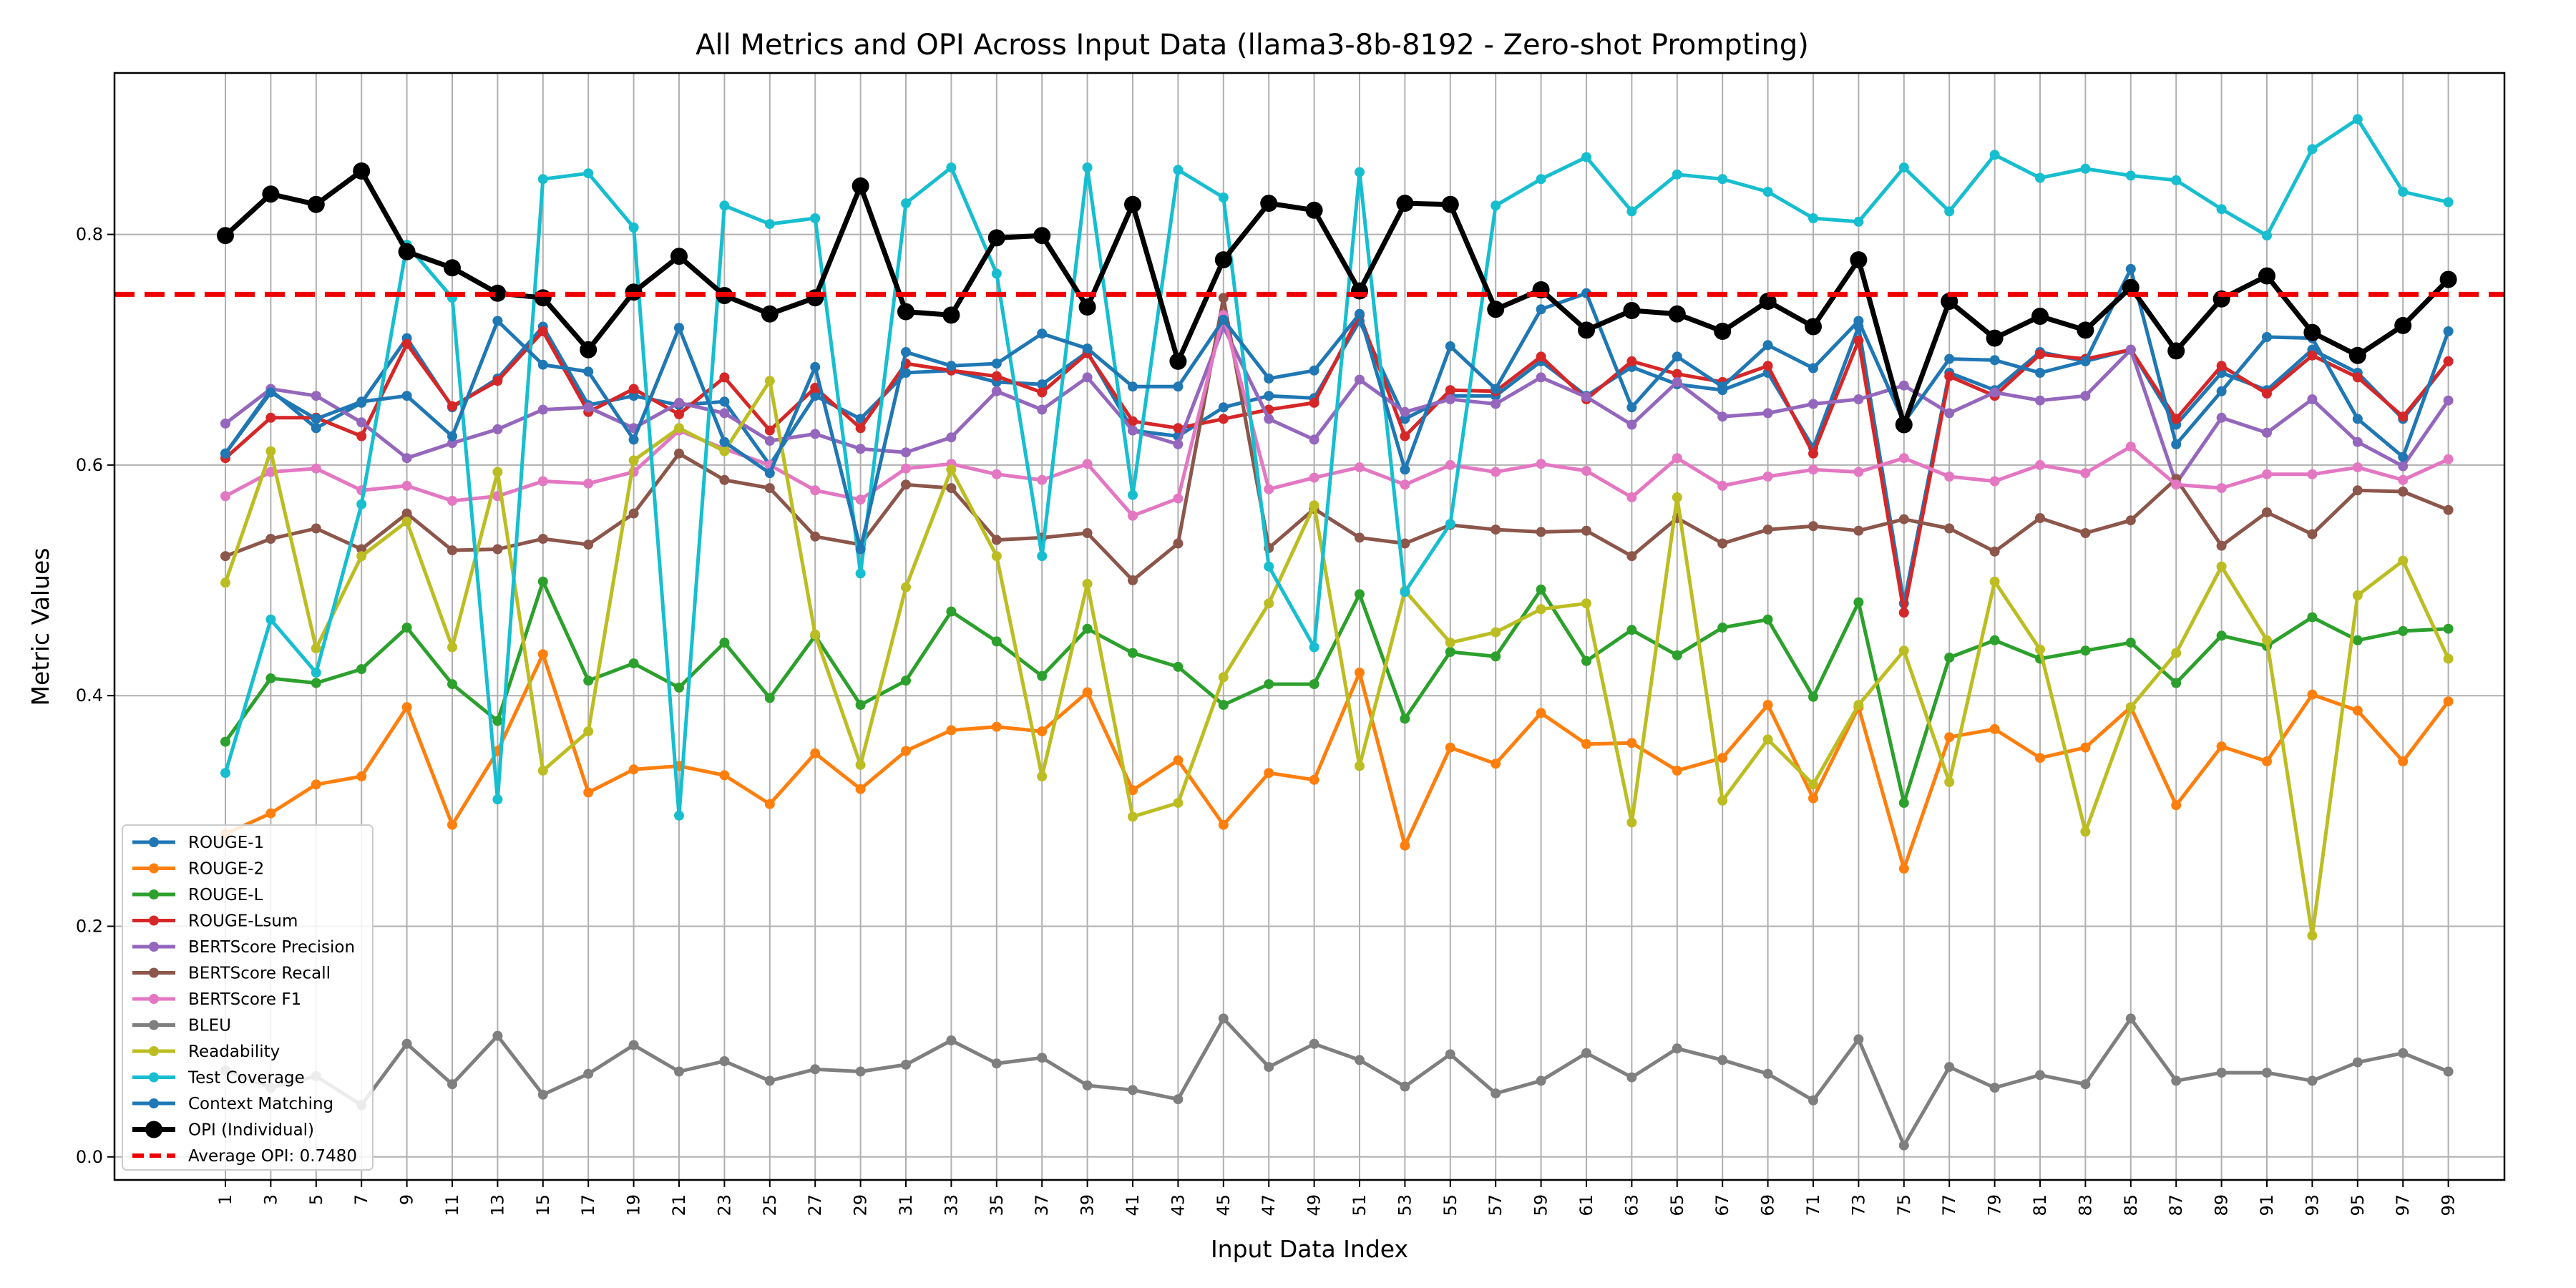 The width and height of the screenshot is (2576, 1288). I want to click on x-tick-label: 7, so click(361, 1199).